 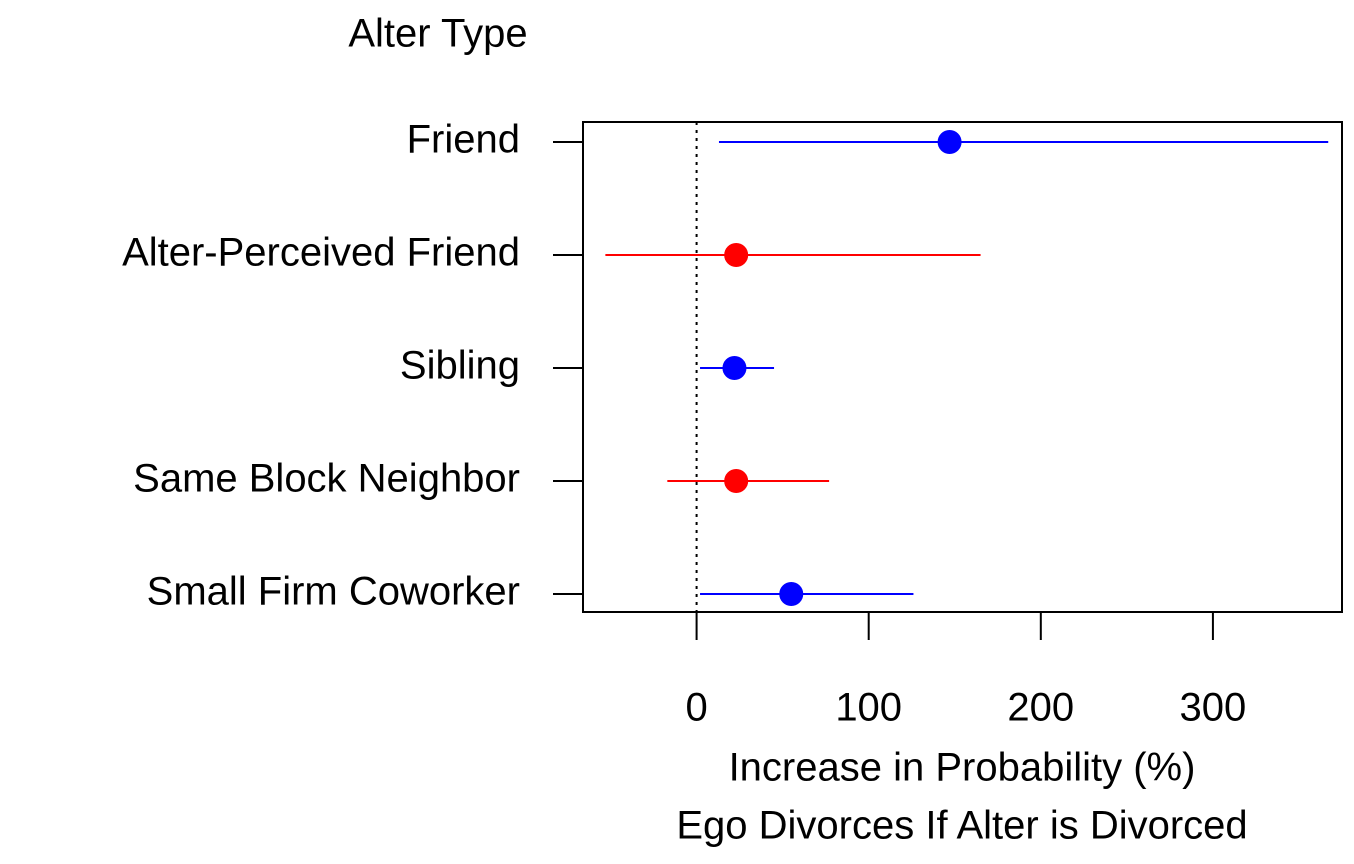 What do you see at coordinates (326, 479) in the screenshot?
I see `y-tick-label: Same Block Neighbor` at bounding box center [326, 479].